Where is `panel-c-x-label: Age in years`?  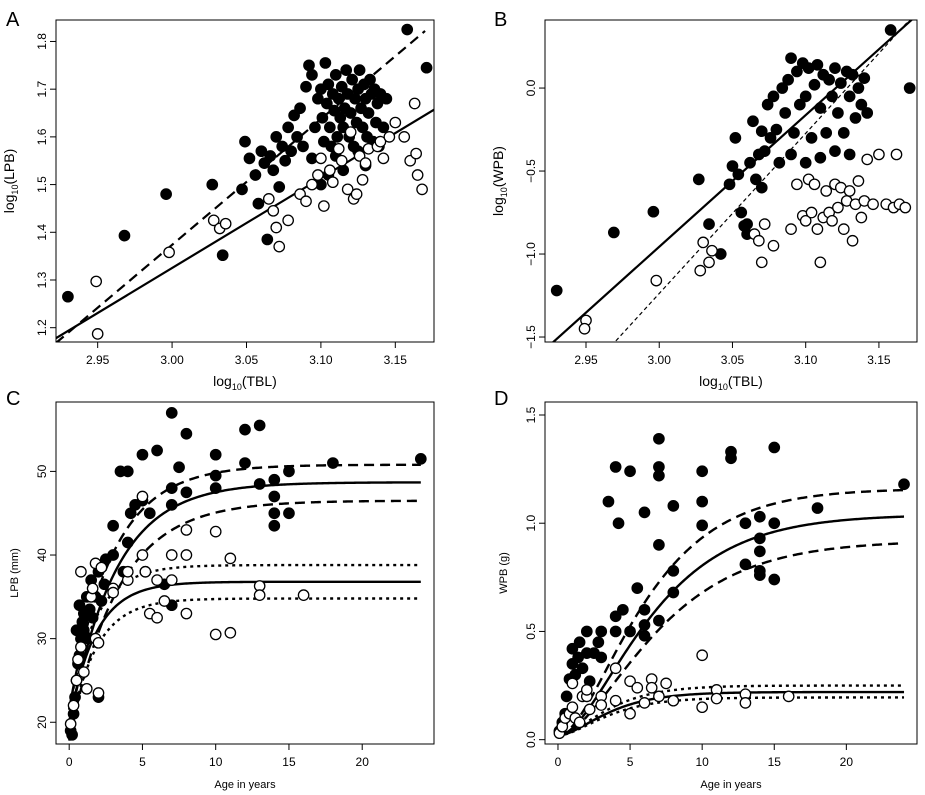
panel-c-x-label: Age in years is located at coordinates (245, 785).